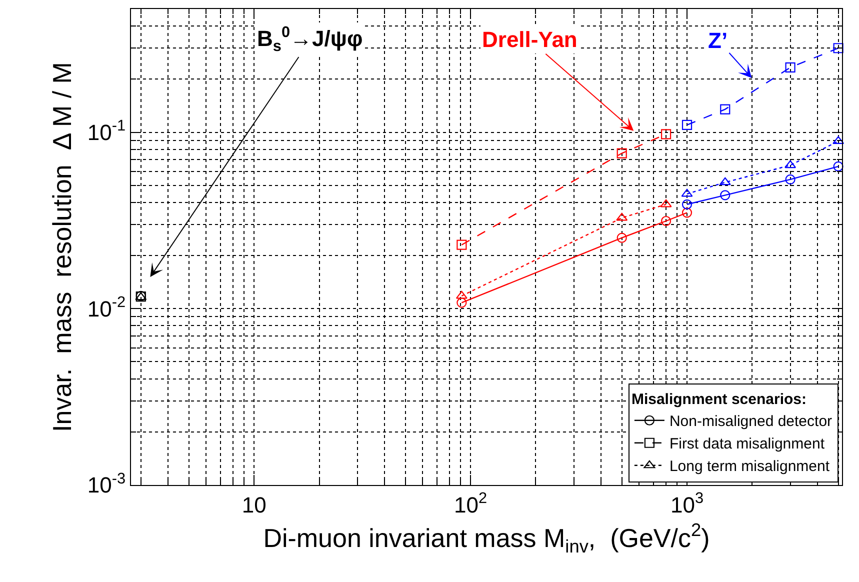 The image size is (859, 582). What do you see at coordinates (61, 247) in the screenshot?
I see `y-axis-title: Invar. mass resolution Δ M / M` at bounding box center [61, 247].